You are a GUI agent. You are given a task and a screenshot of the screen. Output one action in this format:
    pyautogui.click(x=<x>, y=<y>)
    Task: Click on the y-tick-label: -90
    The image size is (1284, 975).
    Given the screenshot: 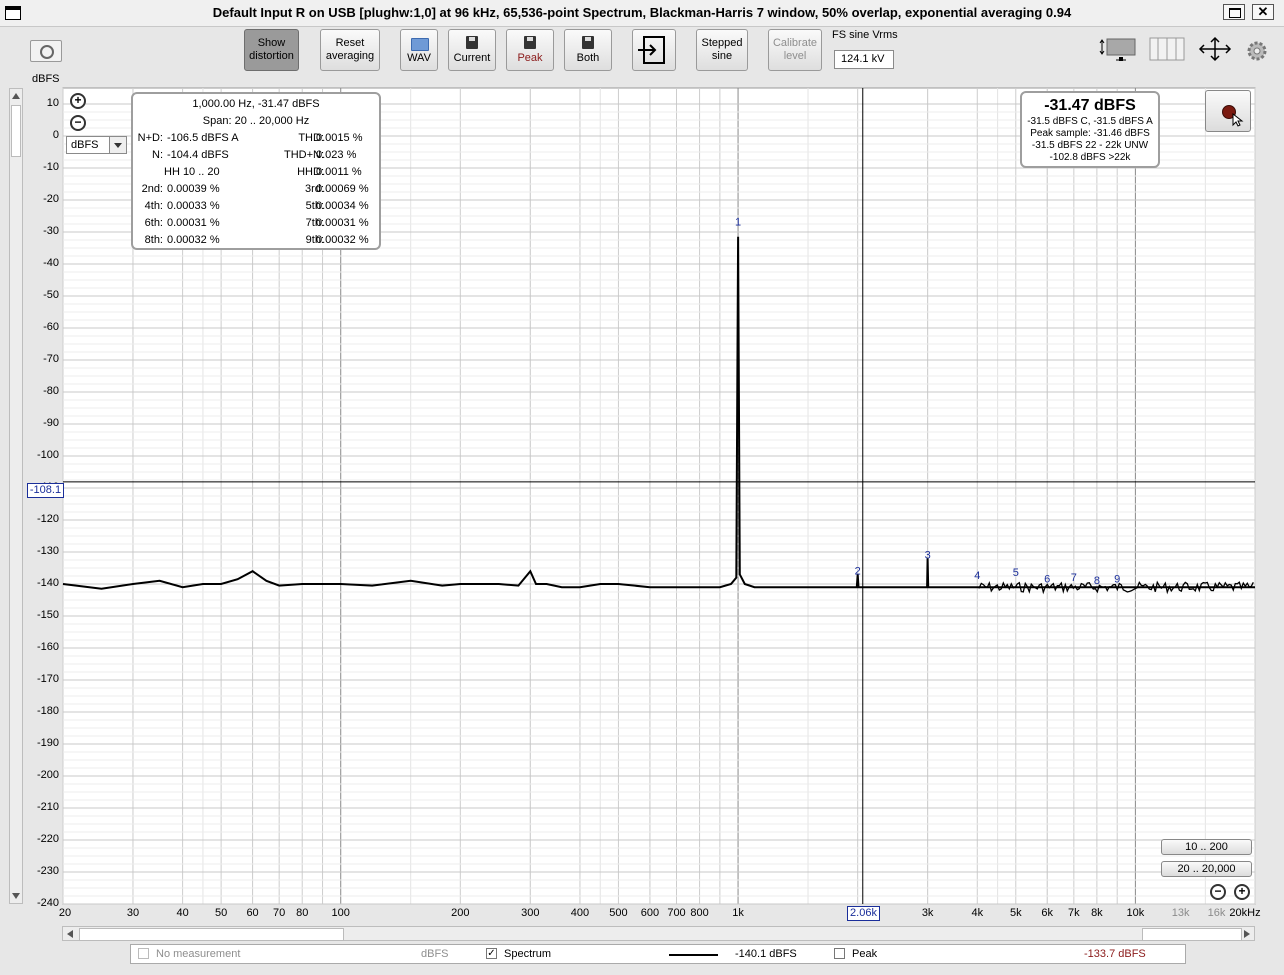 What is the action you would take?
    pyautogui.click(x=51, y=423)
    